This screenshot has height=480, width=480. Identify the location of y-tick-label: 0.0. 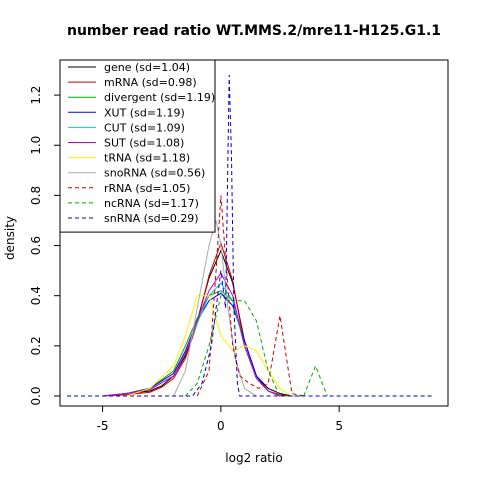
(36, 395).